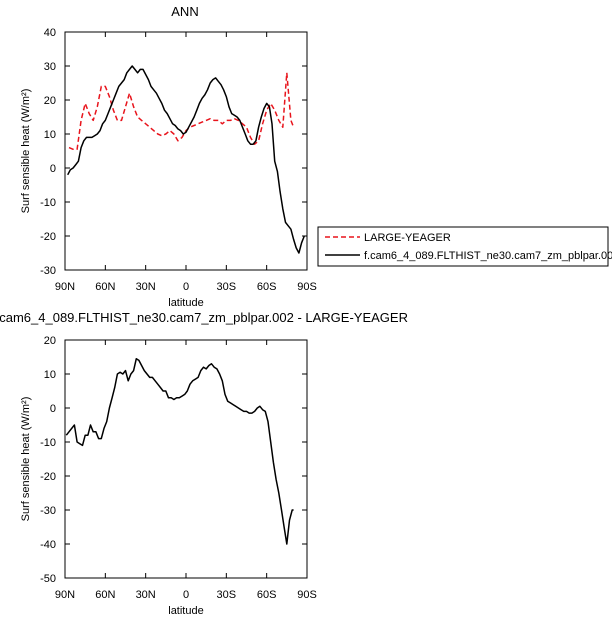 The height and width of the screenshot is (627, 612). I want to click on bottom-x-tick-label: 90N, so click(65, 595).